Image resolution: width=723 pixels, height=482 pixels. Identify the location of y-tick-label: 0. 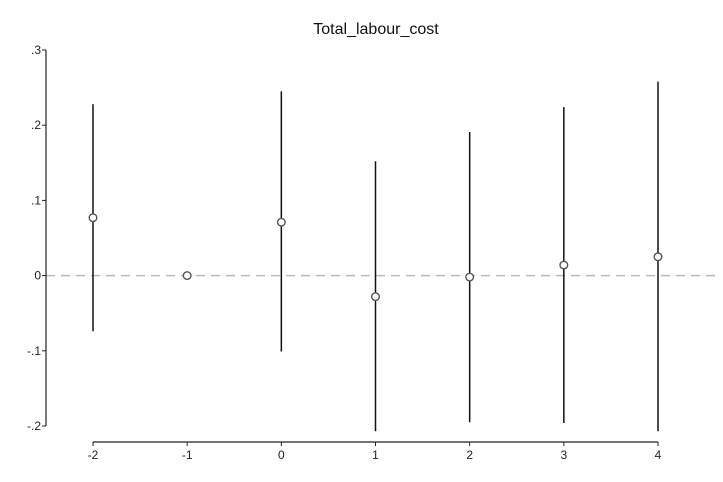
(37, 276).